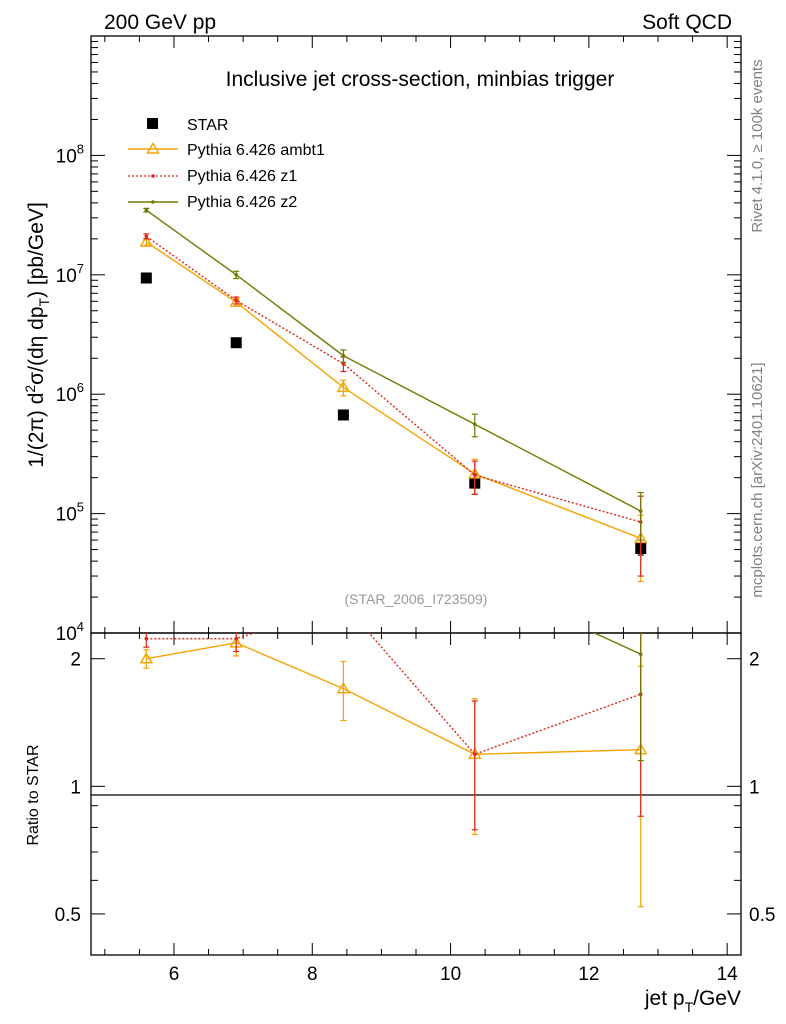 The image size is (786, 1024). What do you see at coordinates (692, 1001) in the screenshot?
I see `x-axis-label: jet pT/GeV` at bounding box center [692, 1001].